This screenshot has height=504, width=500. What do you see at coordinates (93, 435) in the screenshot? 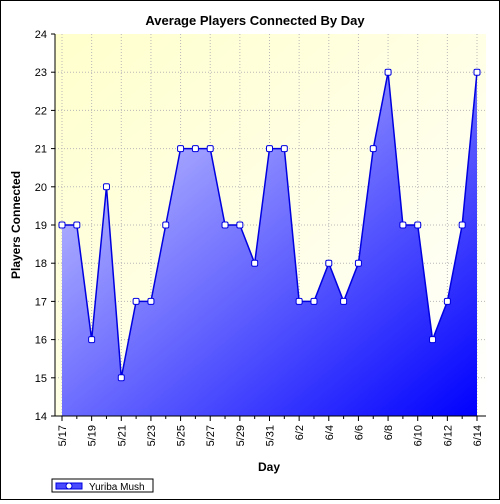
I see `x-tick-label: 5/19` at bounding box center [93, 435].